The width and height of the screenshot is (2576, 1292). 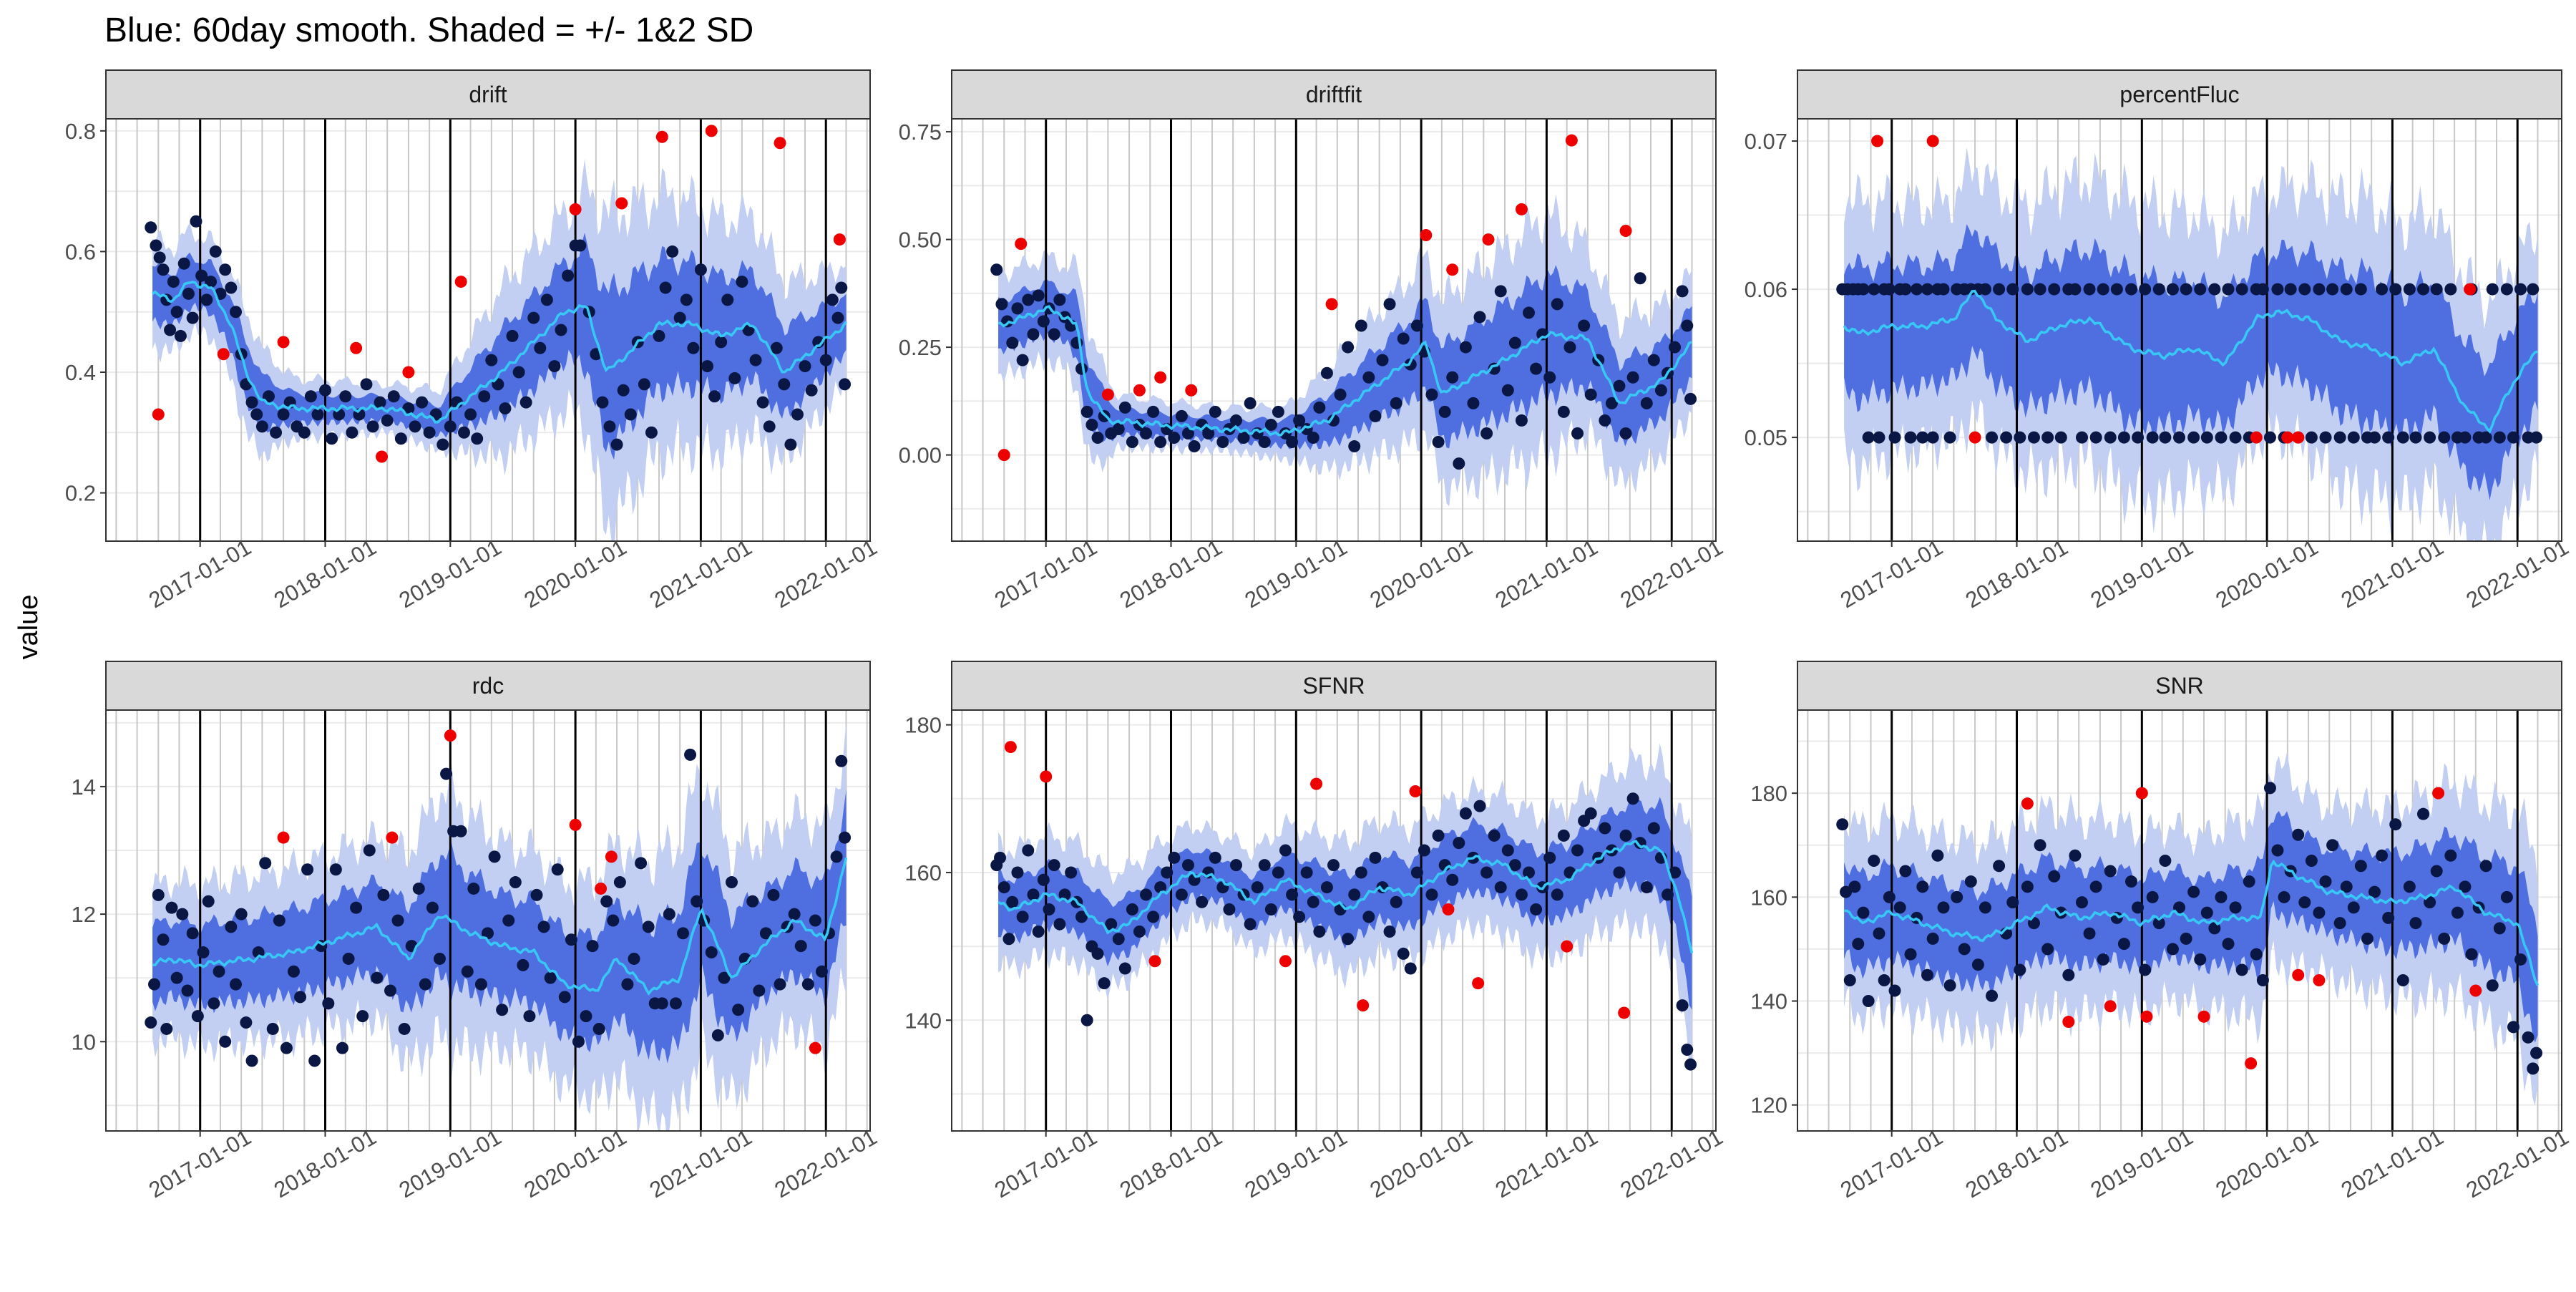 I want to click on y-tick-label: 0.2, so click(x=80, y=493).